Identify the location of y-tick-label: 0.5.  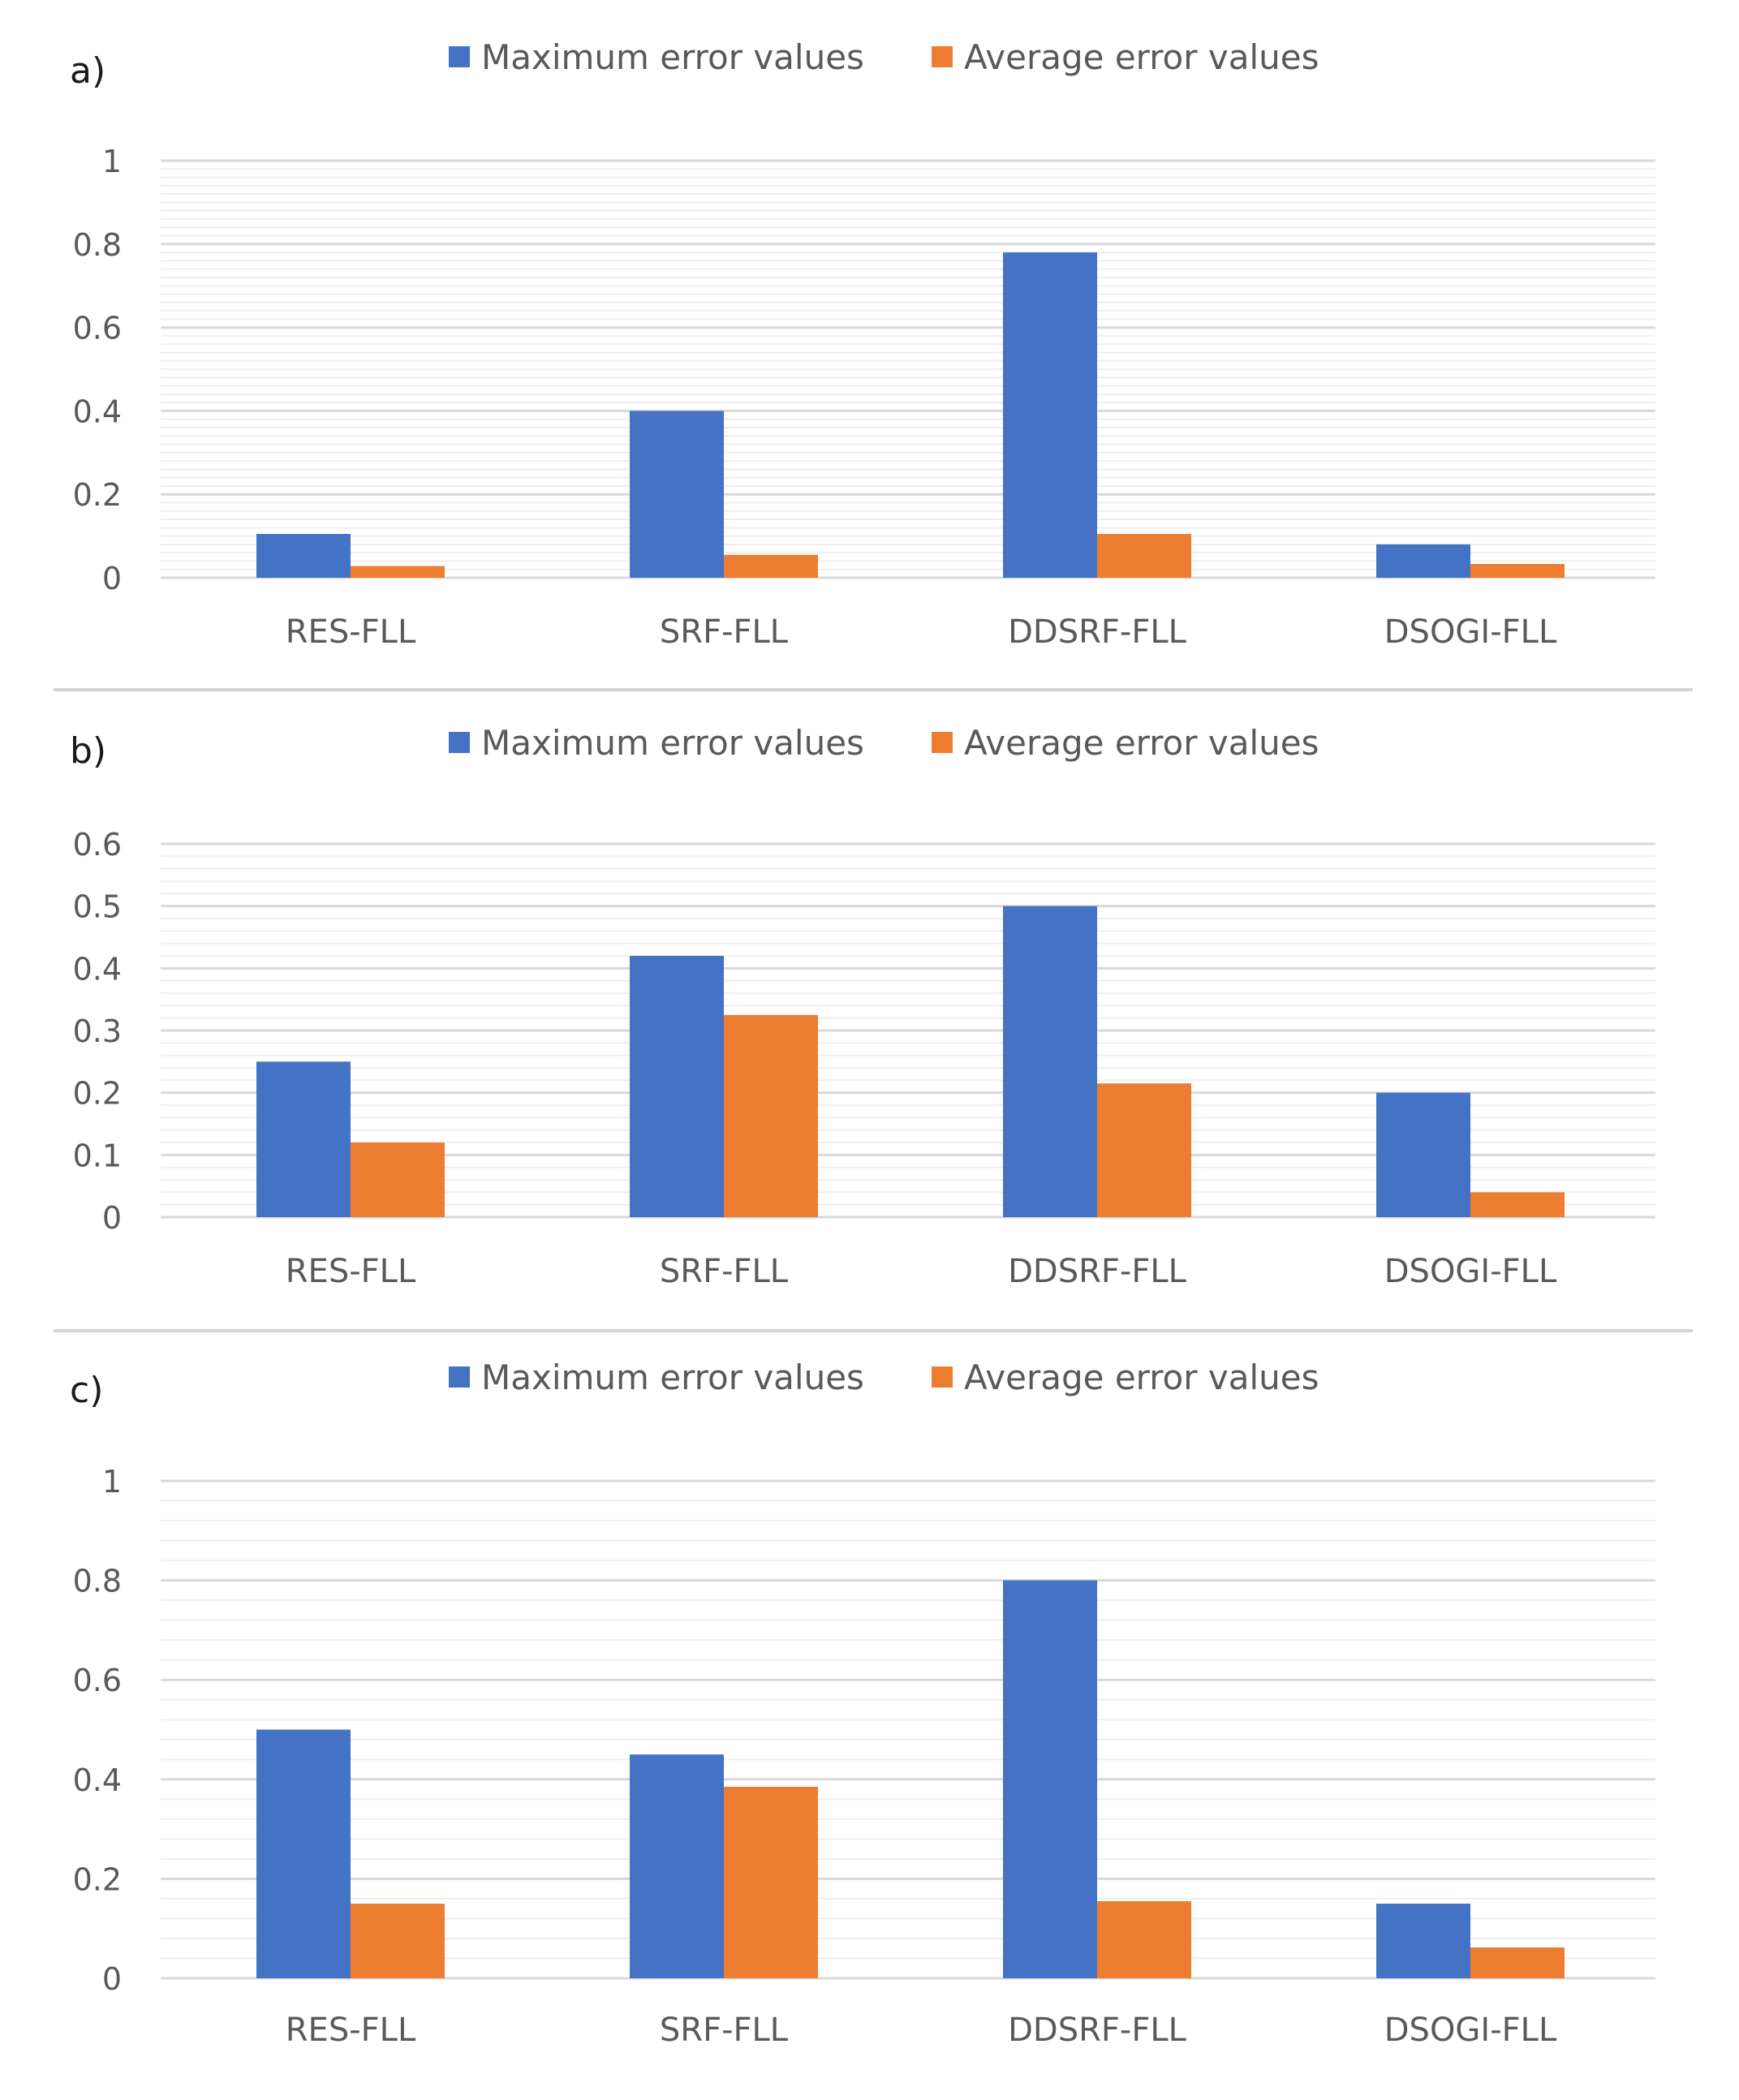
(97, 907).